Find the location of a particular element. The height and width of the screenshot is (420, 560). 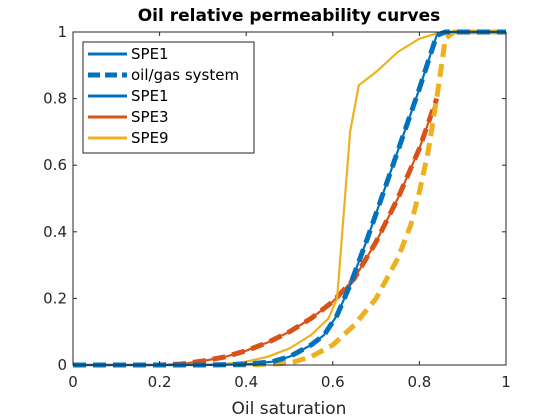

chart-title: Oil relative permeability curves is located at coordinates (289, 16).